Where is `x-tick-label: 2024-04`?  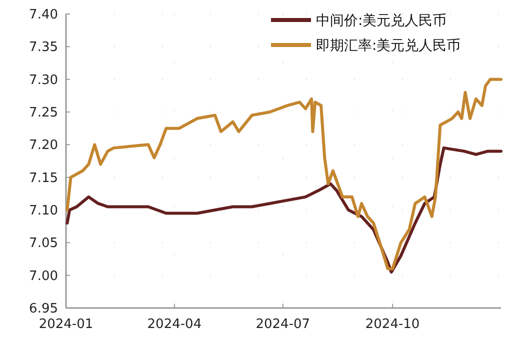 x-tick-label: 2024-04 is located at coordinates (174, 324).